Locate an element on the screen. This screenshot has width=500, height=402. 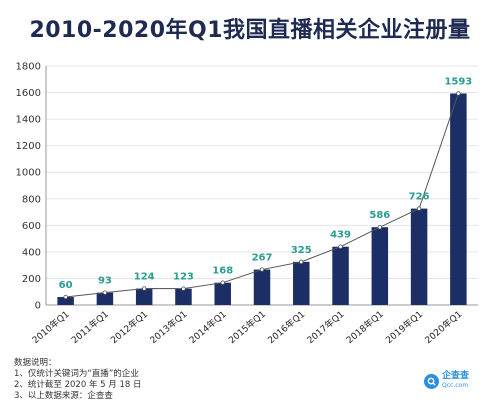
x-tick-label: 2019年Q1 is located at coordinates (404, 327).